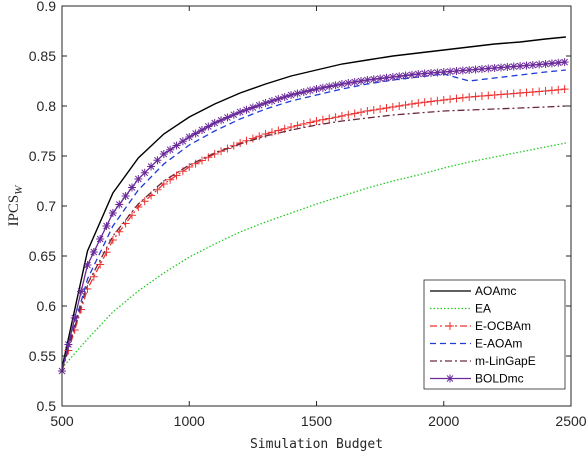  Describe the element at coordinates (19, 190) in the screenshot. I see `y-axis-label-subscript: W` at that location.